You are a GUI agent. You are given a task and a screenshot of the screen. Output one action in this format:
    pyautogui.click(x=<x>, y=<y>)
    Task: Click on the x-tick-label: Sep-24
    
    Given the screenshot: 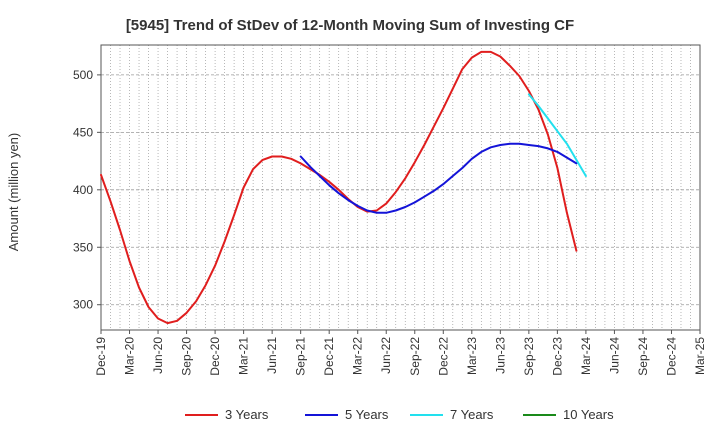 What is the action you would take?
    pyautogui.click(x=643, y=356)
    